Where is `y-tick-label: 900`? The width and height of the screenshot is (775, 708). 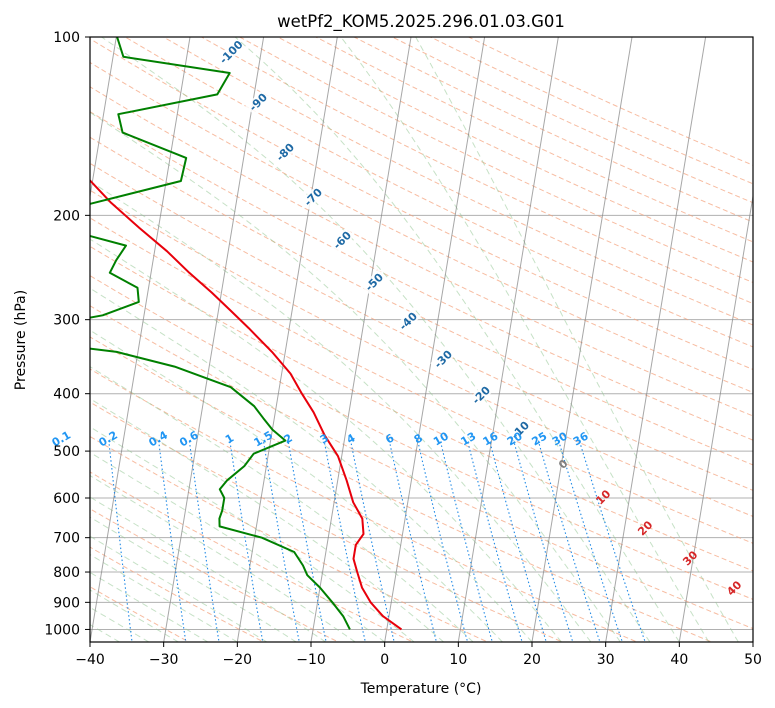
y-tick-label: 900 is located at coordinates (66, 603).